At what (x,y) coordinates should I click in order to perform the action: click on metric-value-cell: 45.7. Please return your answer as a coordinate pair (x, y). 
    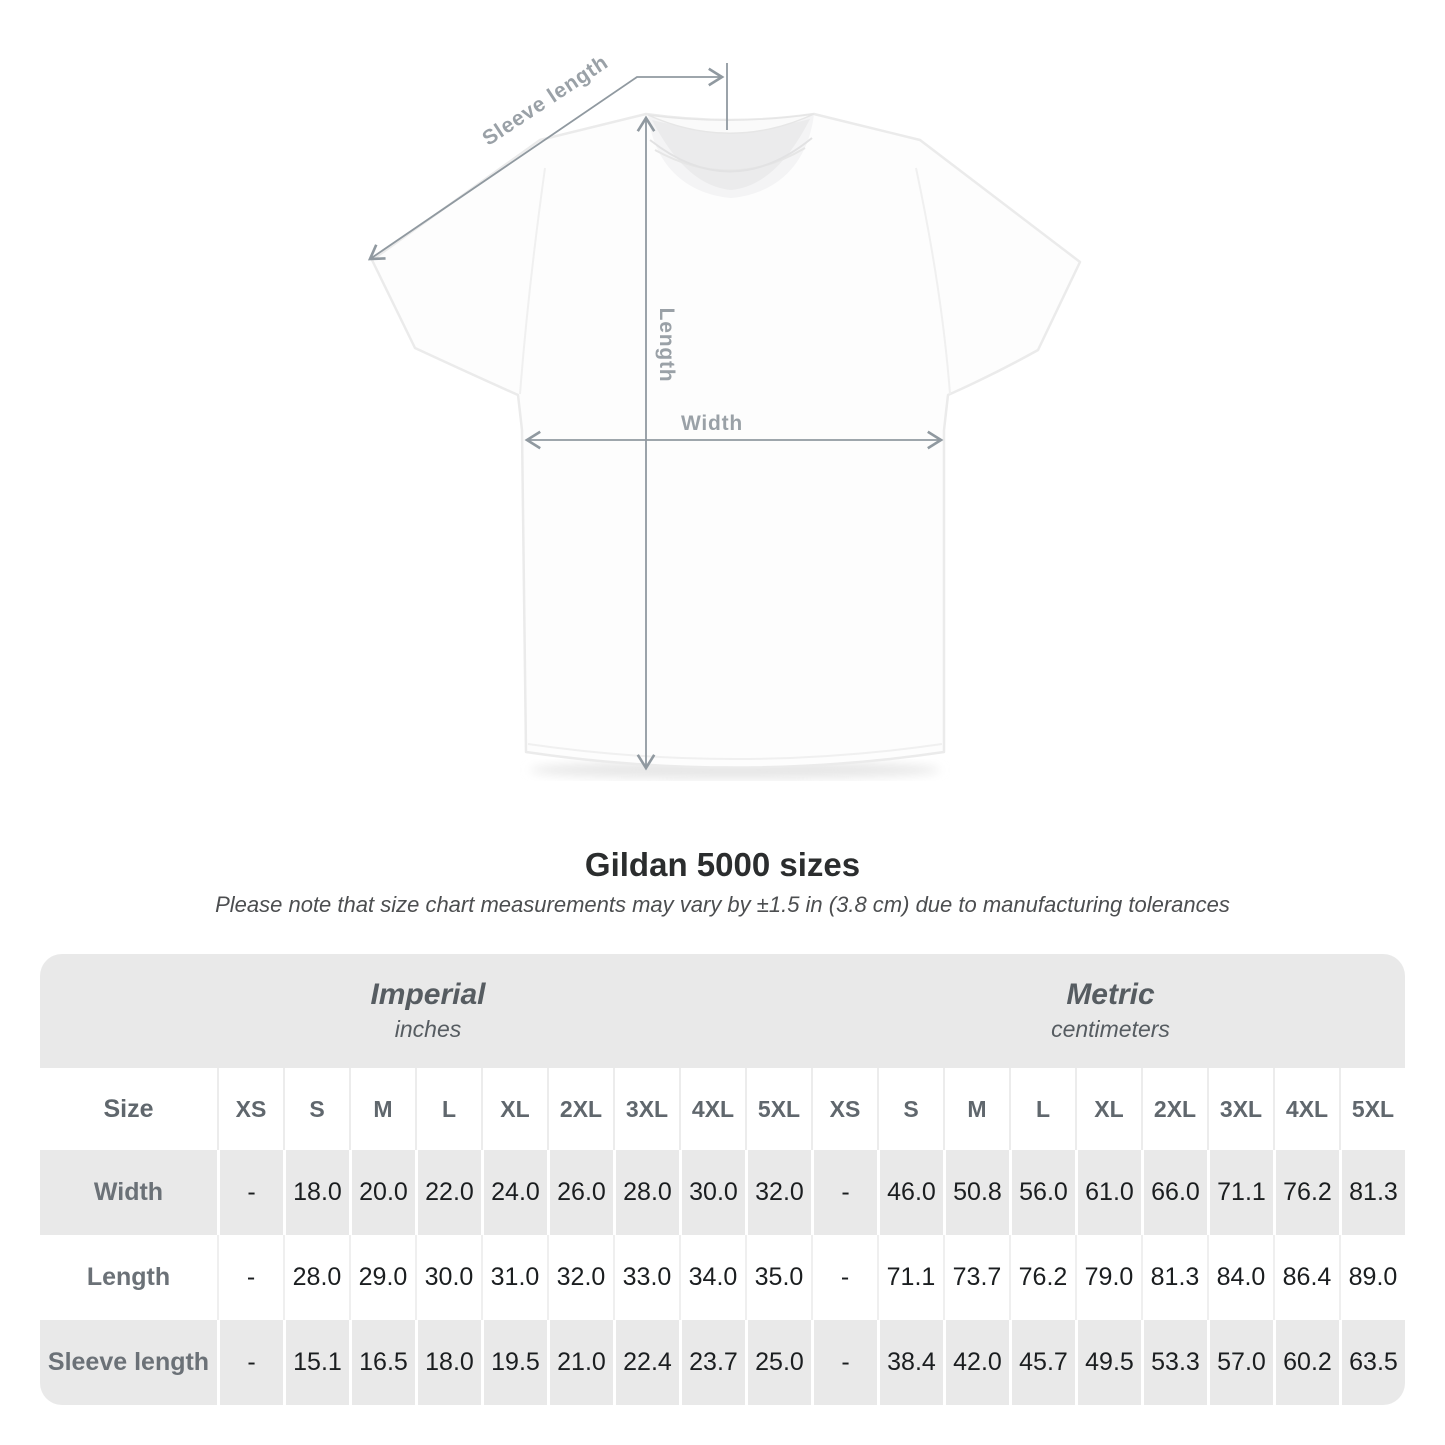
    Looking at the image, I should click on (1042, 1362).